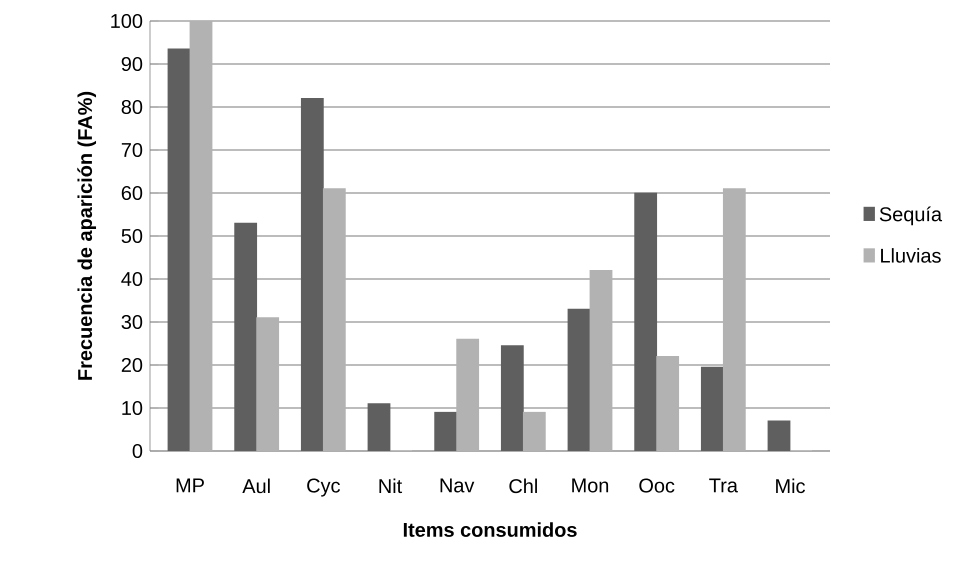  What do you see at coordinates (132, 193) in the screenshot?
I see `y-tick-label: 60` at bounding box center [132, 193].